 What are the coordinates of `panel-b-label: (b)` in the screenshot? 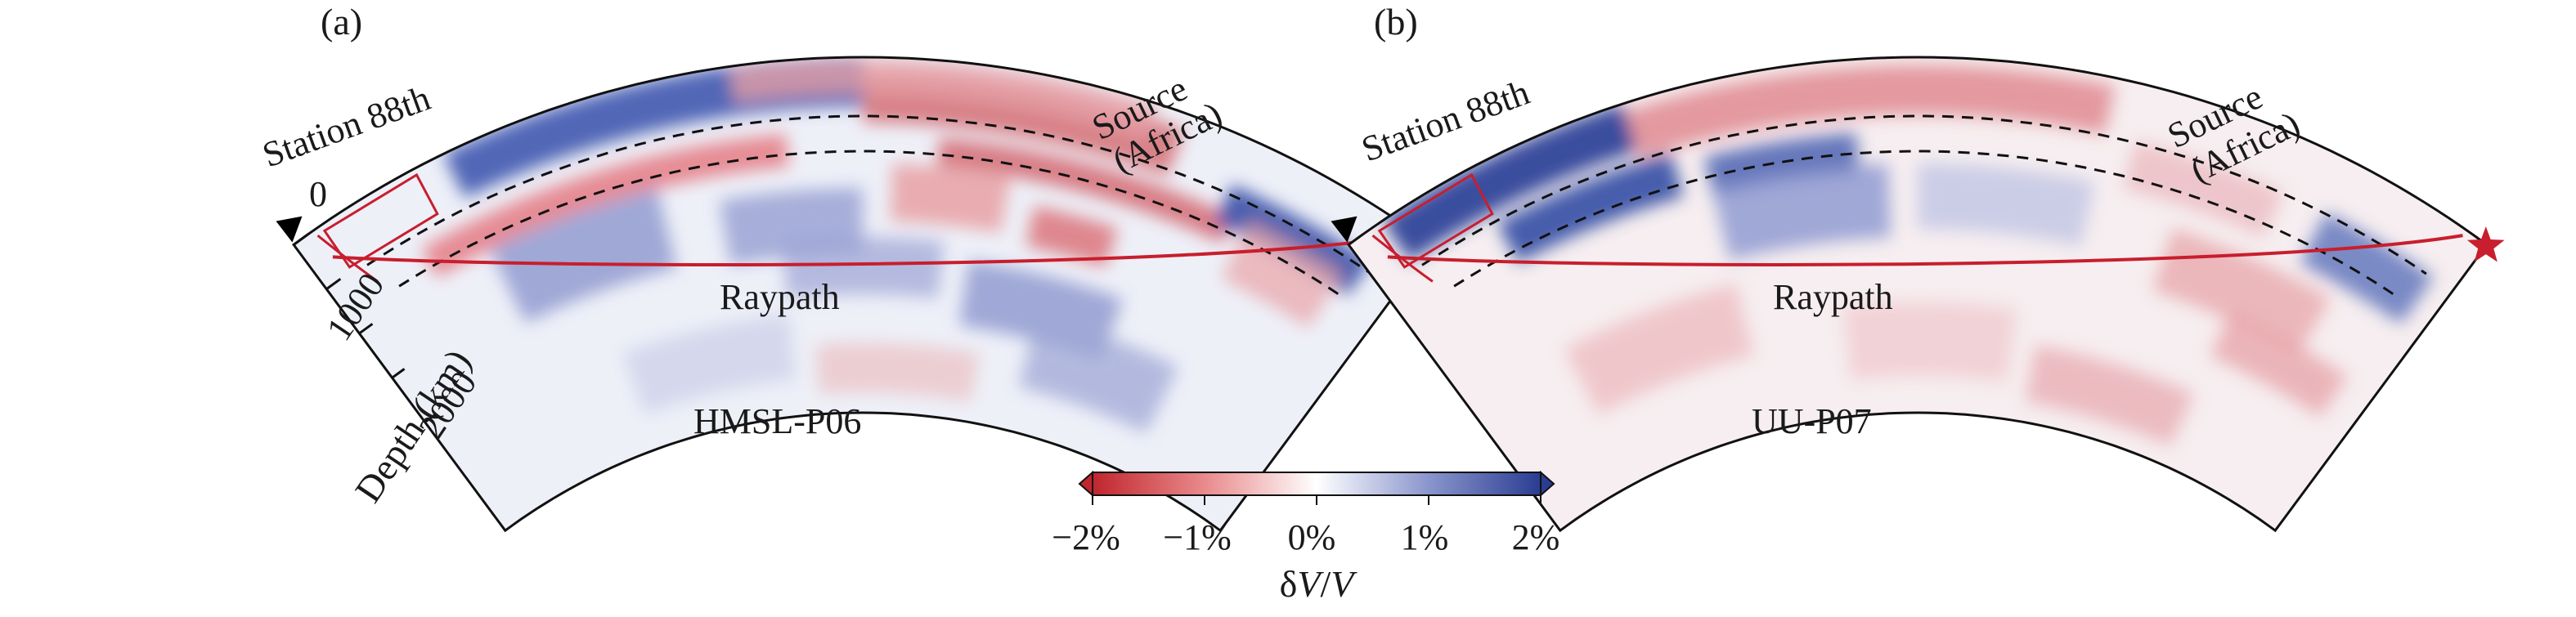 It's located at (1396, 22).